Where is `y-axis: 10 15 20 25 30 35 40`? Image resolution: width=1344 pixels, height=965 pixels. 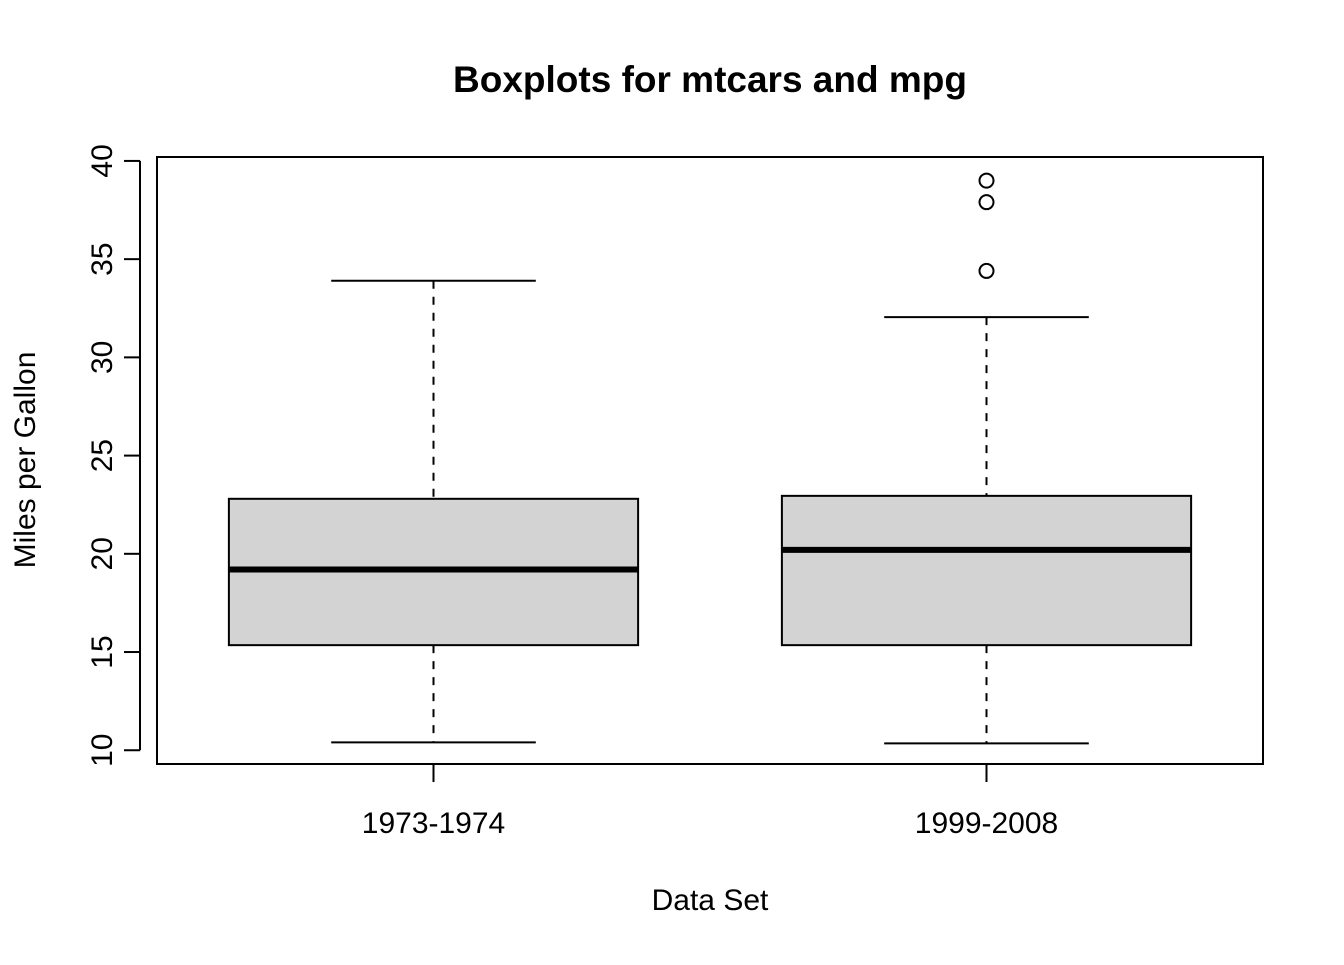 y-axis: 10 15 20 25 30 35 40 is located at coordinates (113, 455).